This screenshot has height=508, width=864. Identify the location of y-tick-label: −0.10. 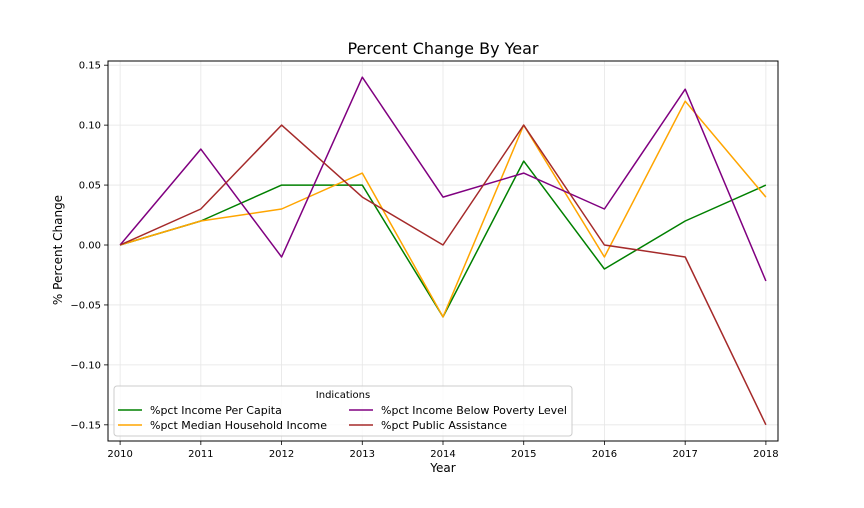
(85, 365).